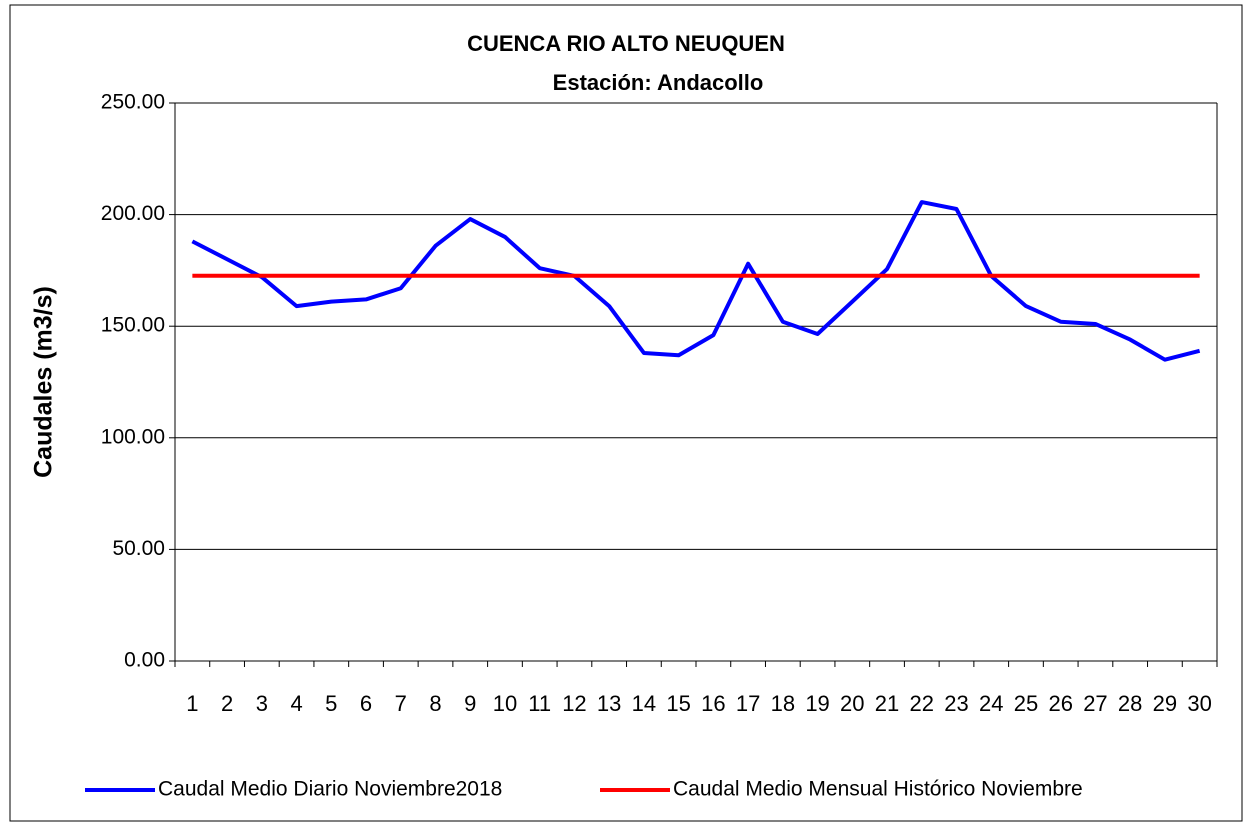 This screenshot has height=833, width=1251. I want to click on x-tick-label: 24, so click(991, 703).